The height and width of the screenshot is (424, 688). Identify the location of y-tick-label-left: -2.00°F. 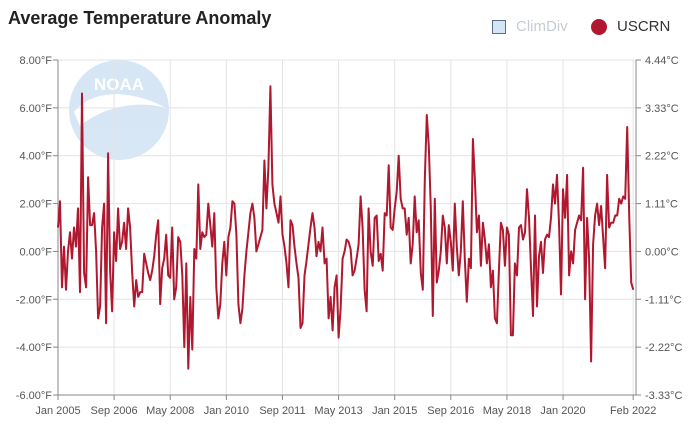
(34, 300).